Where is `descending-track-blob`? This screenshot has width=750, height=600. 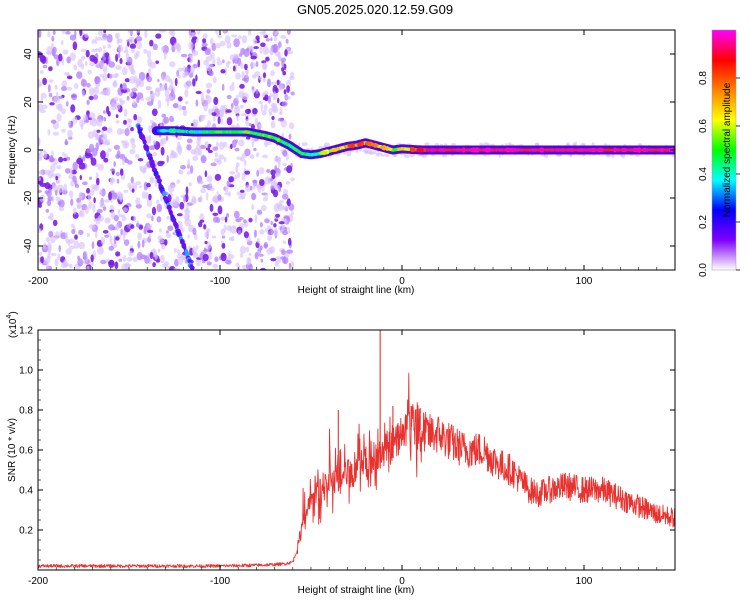 descending-track-blob is located at coordinates (189, 261).